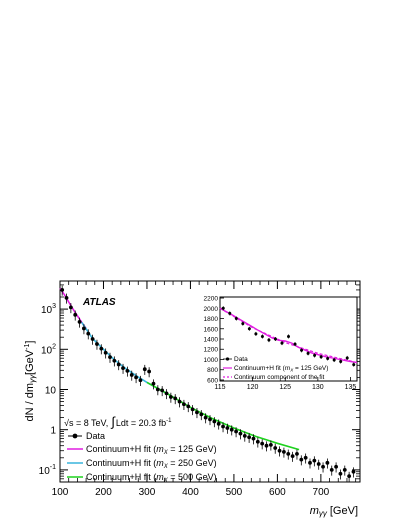 Image resolution: width=407 pixels, height=532 pixels. Describe the element at coordinates (99, 302) in the screenshot. I see `atlas-label: ATLAS` at that location.